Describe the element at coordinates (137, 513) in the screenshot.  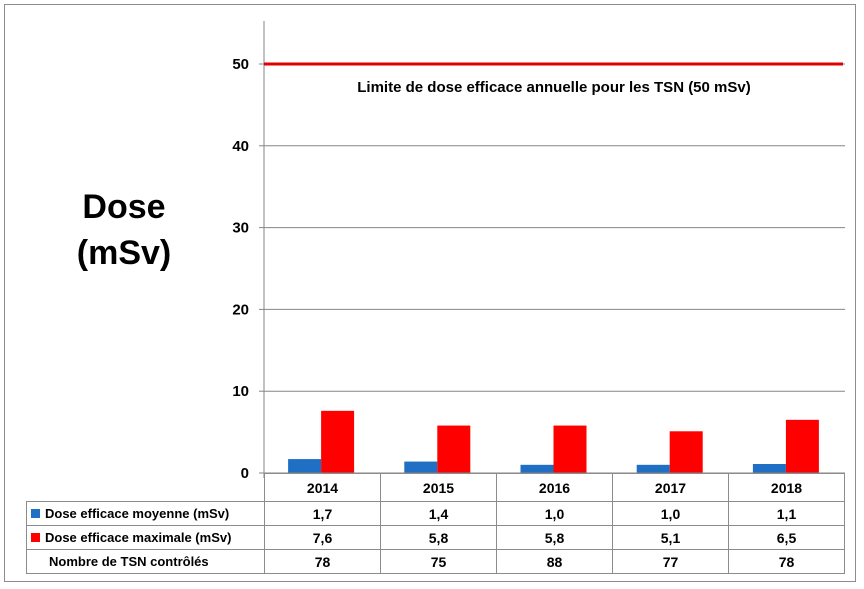
I see `legend-label: Dose efficace moyenne (mSv)` at that location.